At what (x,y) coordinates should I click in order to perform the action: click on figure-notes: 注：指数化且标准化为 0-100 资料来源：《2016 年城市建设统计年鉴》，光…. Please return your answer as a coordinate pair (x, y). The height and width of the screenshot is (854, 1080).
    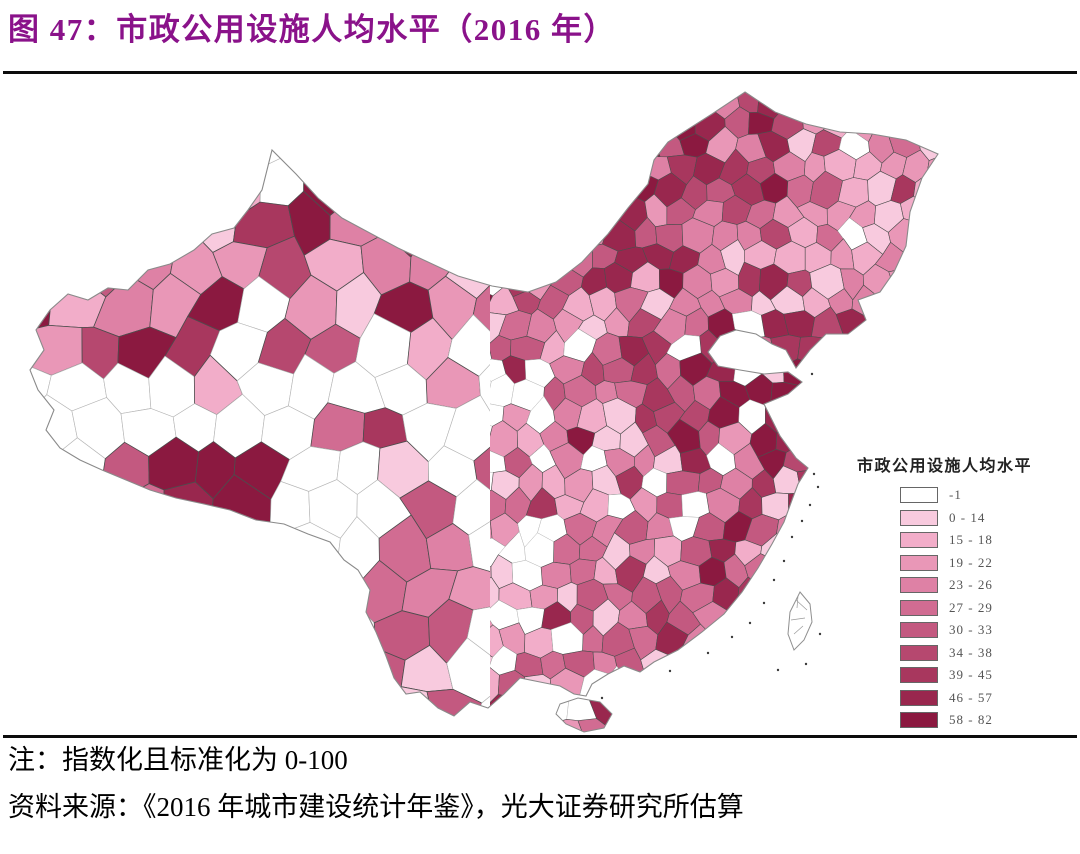
    Looking at the image, I should click on (542, 791).